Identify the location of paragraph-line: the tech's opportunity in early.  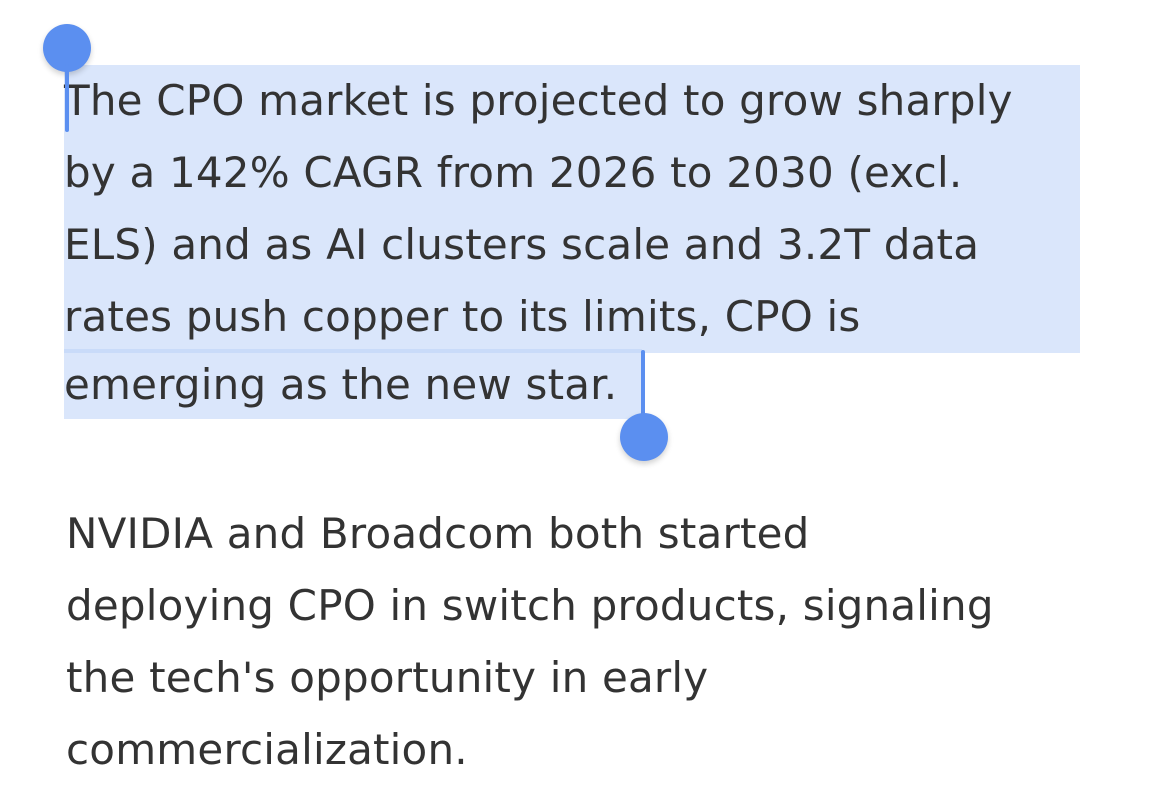
(387, 677).